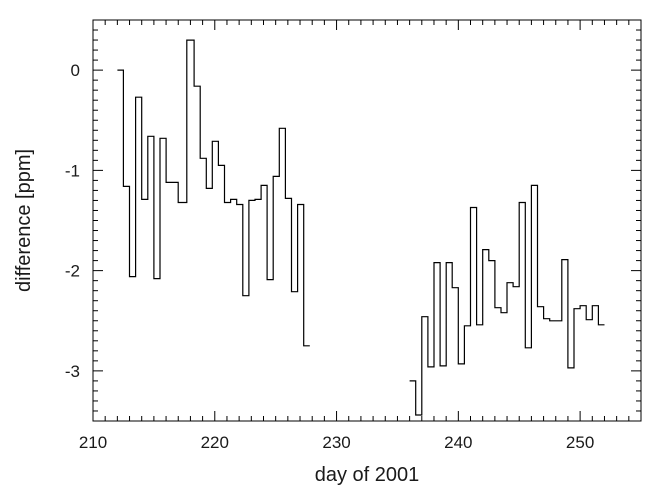  What do you see at coordinates (72, 221) in the screenshot?
I see `y-tick-labels: 0 -1 -2 -3` at bounding box center [72, 221].